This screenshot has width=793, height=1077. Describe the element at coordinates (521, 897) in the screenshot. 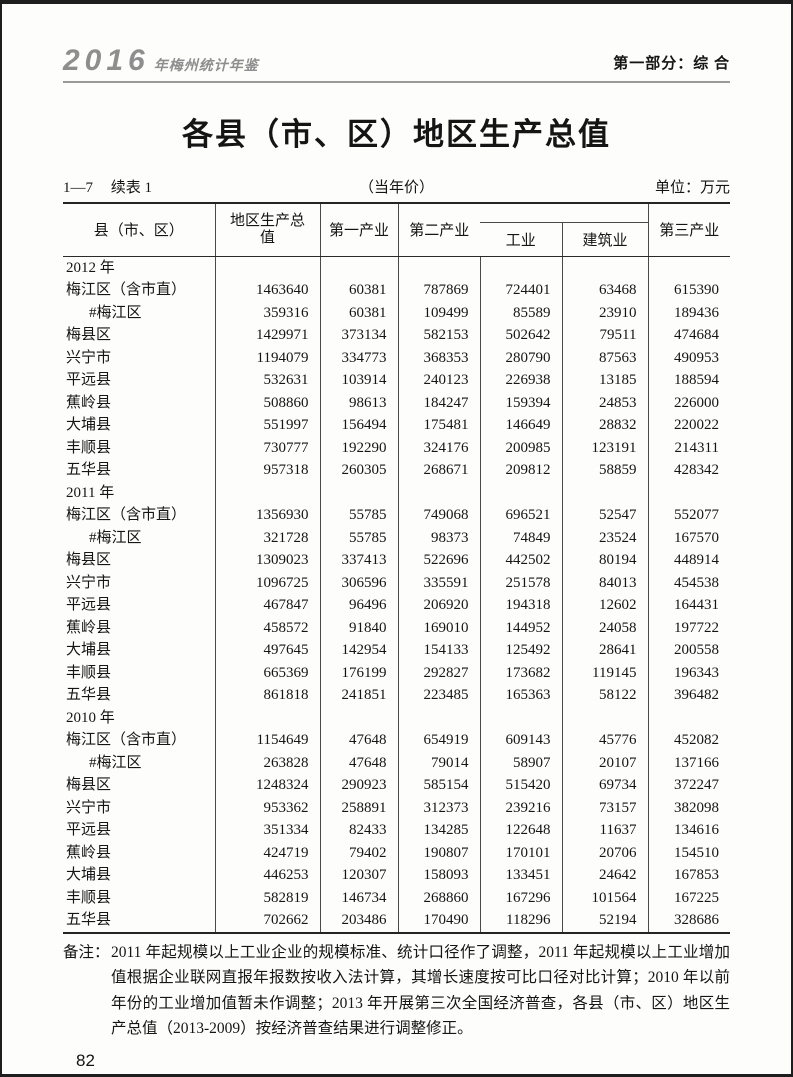

I see `value-cell: 167296` at that location.